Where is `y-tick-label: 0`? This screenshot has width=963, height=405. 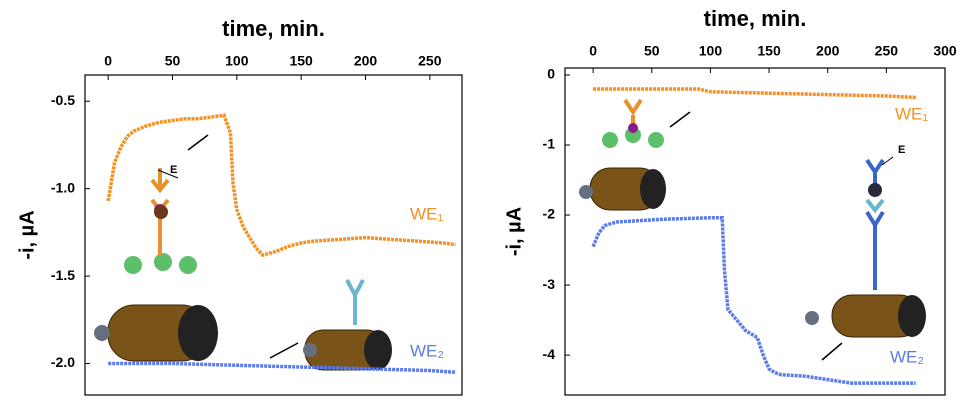
y-tick-label: 0 is located at coordinates (551, 74).